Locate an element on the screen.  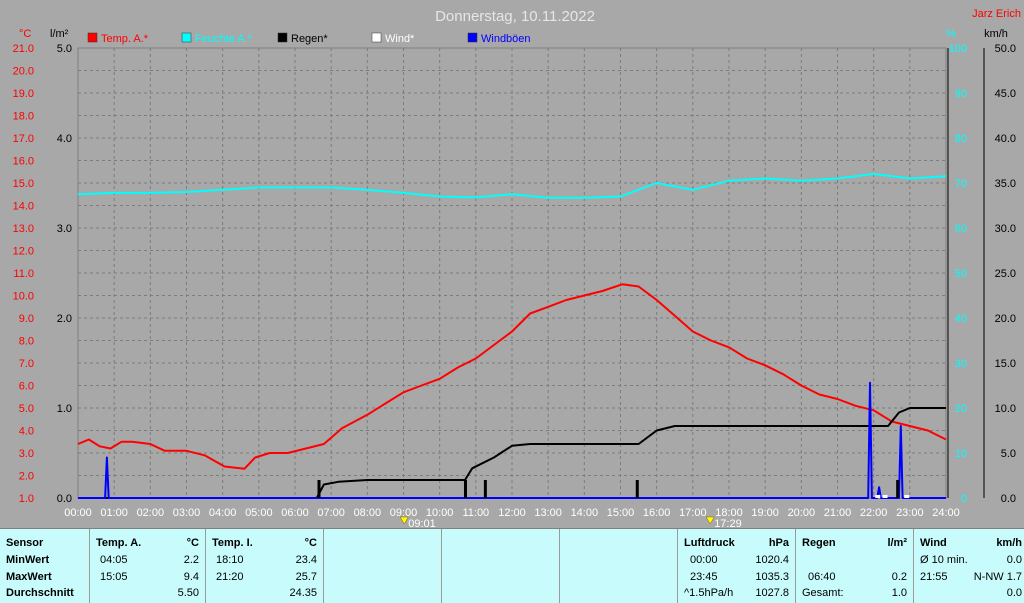
wind-tick-label: 20.0 is located at coordinates (1005, 319).